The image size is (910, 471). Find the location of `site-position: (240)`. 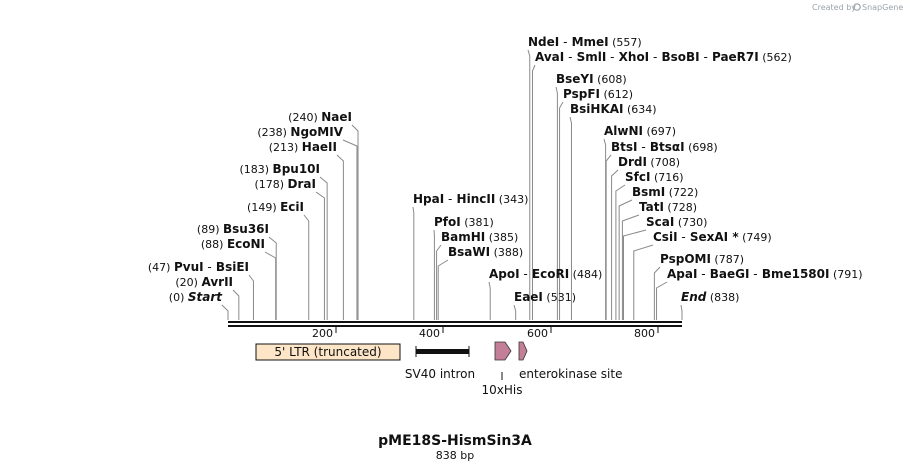

site-position: (240) is located at coordinates (304, 117).